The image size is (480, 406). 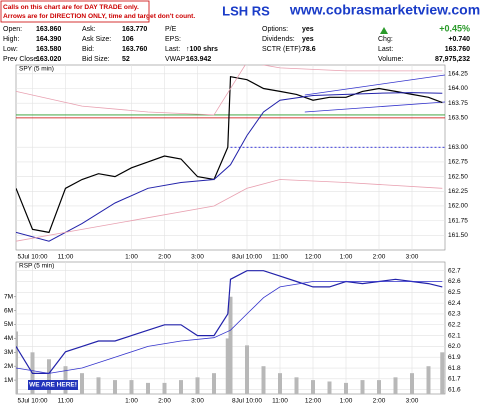 I want to click on quote-value: 78.6, so click(x=309, y=49).